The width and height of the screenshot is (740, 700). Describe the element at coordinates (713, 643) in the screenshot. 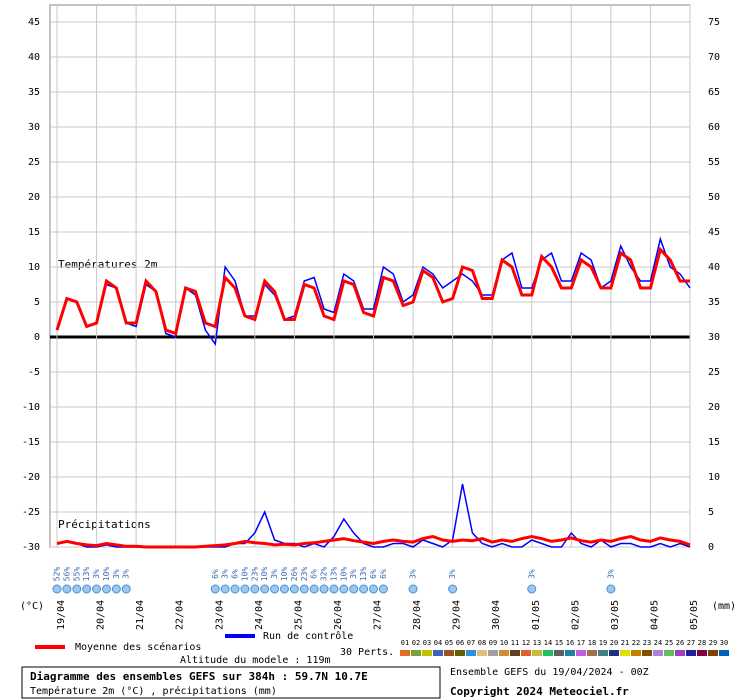

I see `member-label: 29` at that location.